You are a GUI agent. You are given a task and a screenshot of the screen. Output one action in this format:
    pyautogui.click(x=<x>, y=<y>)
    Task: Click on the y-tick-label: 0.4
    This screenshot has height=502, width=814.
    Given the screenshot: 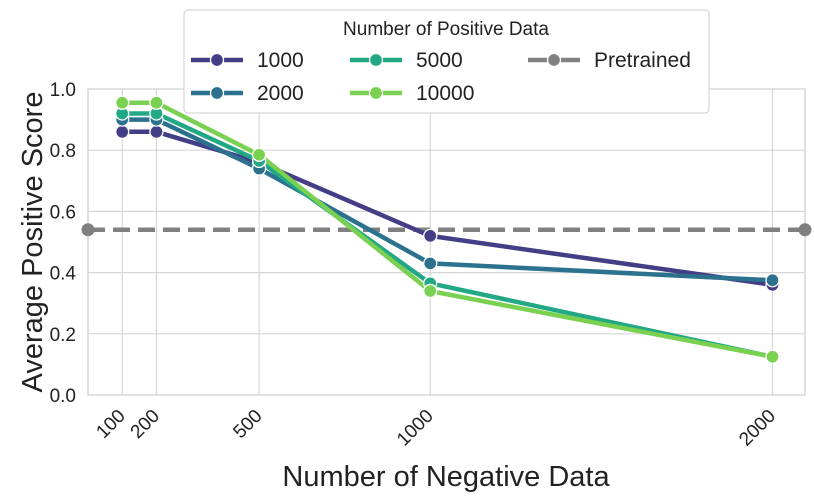 What is the action you would take?
    pyautogui.click(x=63, y=274)
    